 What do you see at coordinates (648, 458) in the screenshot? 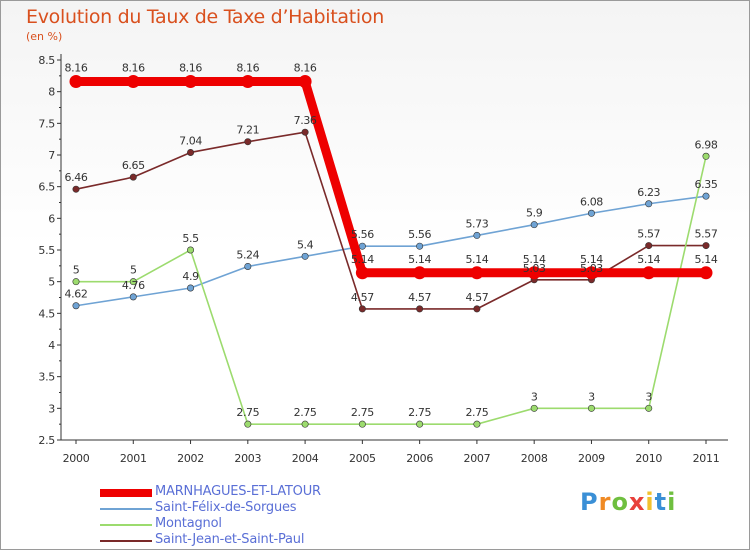
I see `x-tick-label: 2010` at bounding box center [648, 458].